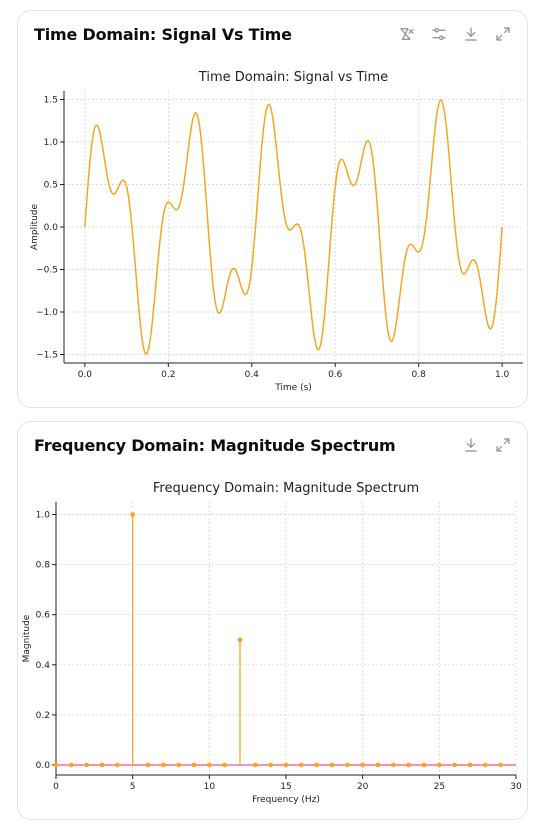  Describe the element at coordinates (43, 616) in the screenshot. I see `y-tick-label: 0.6` at that location.